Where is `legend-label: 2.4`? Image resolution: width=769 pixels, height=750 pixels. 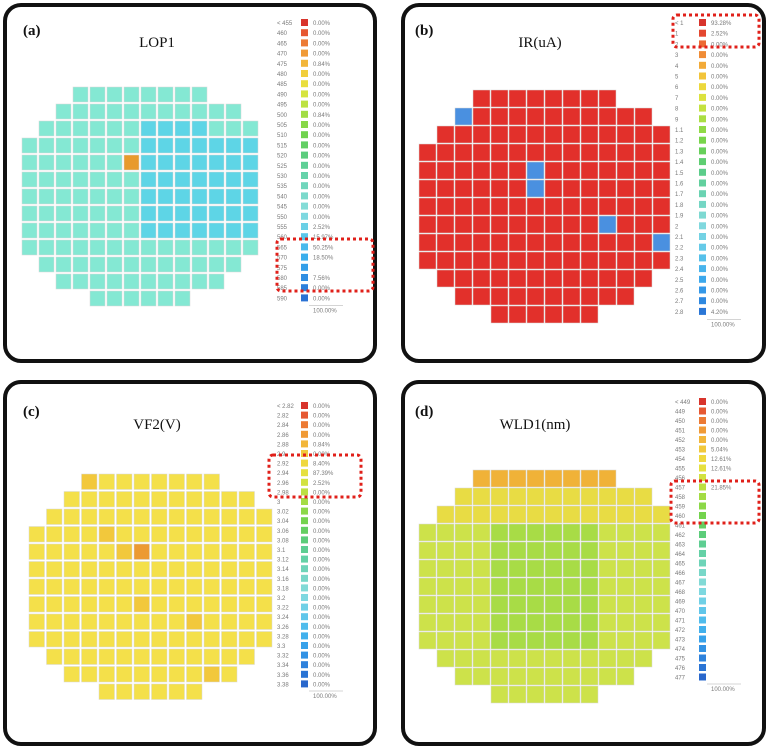 legend-label: 2.4 is located at coordinates (679, 270).